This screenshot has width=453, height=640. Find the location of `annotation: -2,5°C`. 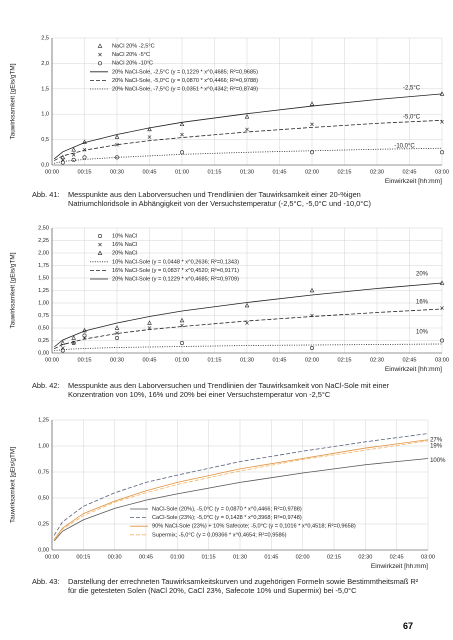

annotation: -2,5°C is located at coordinates (412, 88).